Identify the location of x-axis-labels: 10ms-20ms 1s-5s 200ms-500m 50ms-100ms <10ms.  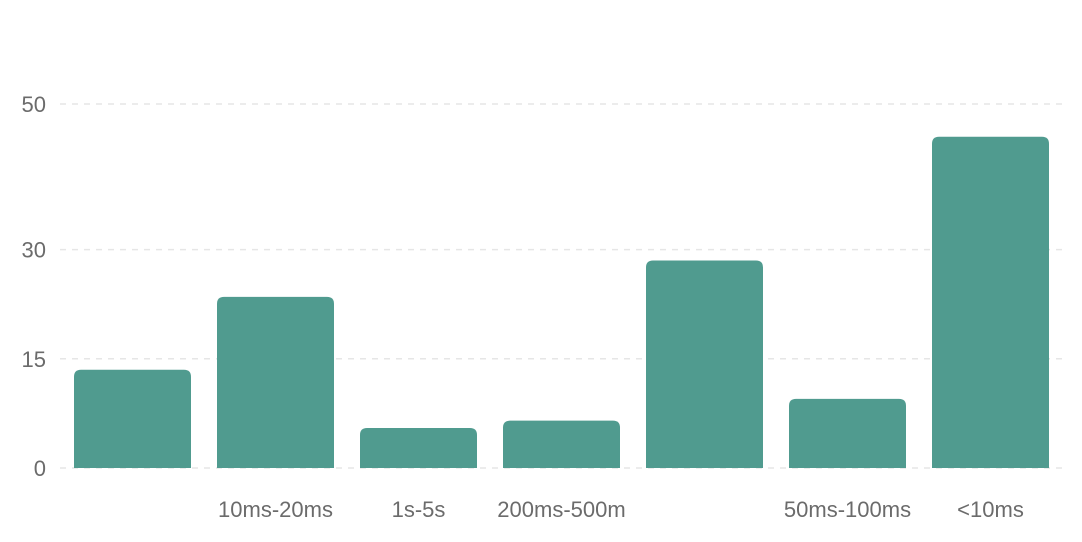
(621, 509).